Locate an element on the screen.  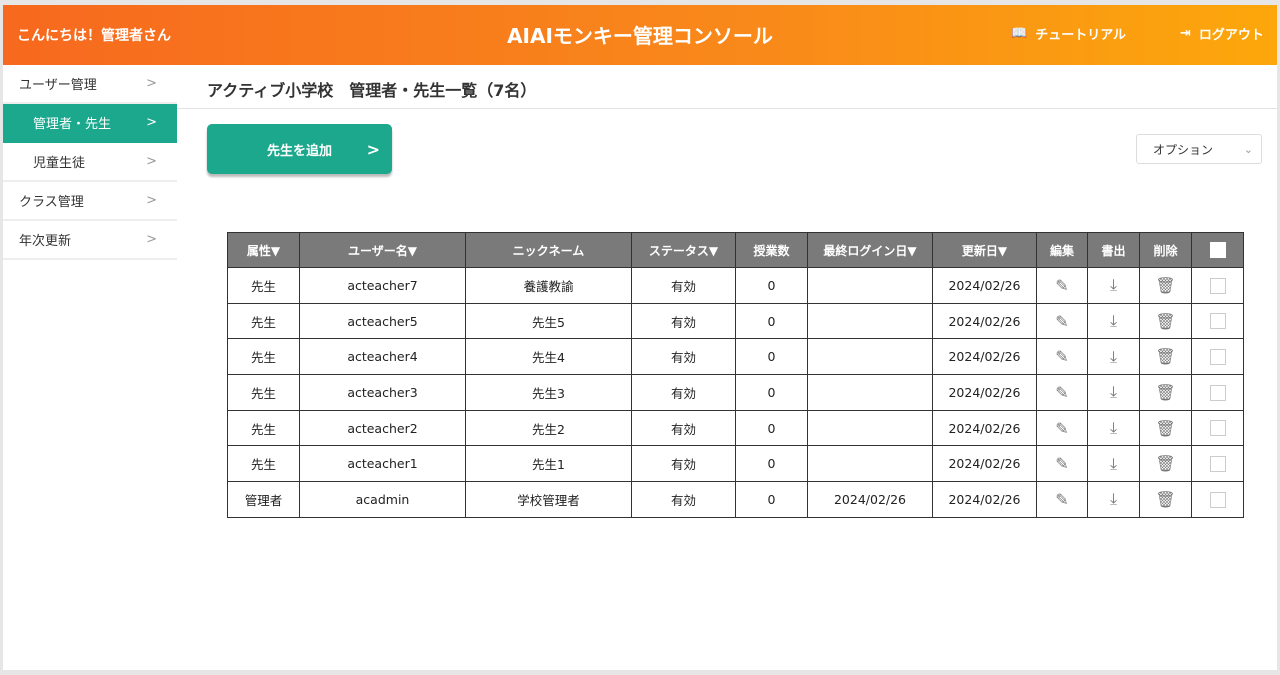
column-header: 更新日▼ is located at coordinates (984, 250).